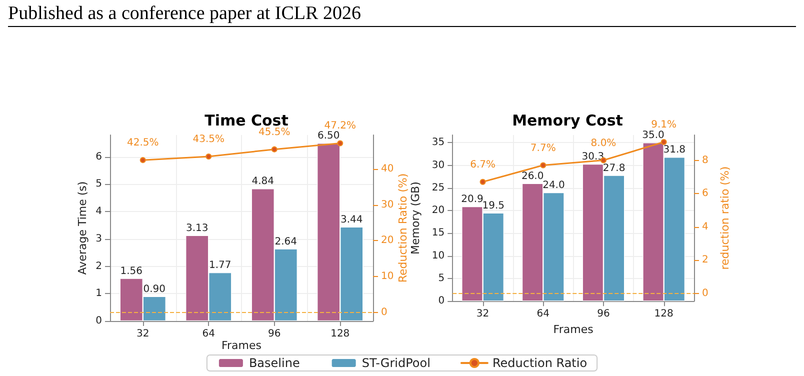 The width and height of the screenshot is (804, 376). I want to click on y-axis-title: Average Time (s), so click(82, 228).